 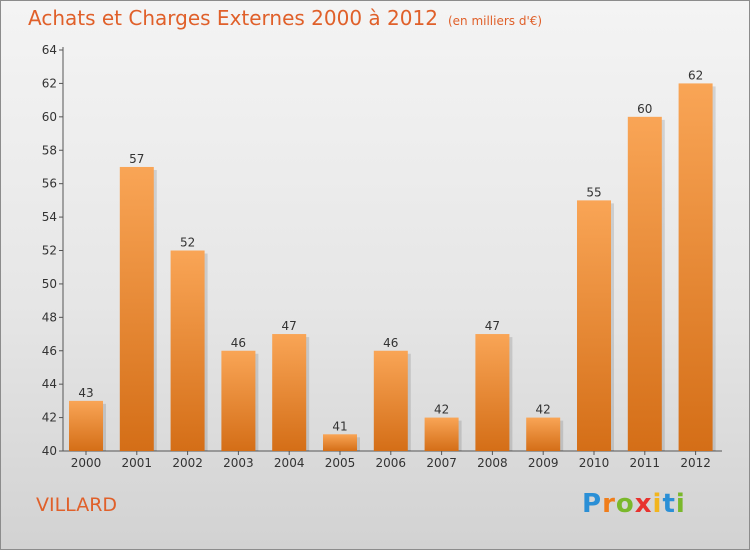 What do you see at coordinates (49, 351) in the screenshot?
I see `y-tick-label: 46` at bounding box center [49, 351].